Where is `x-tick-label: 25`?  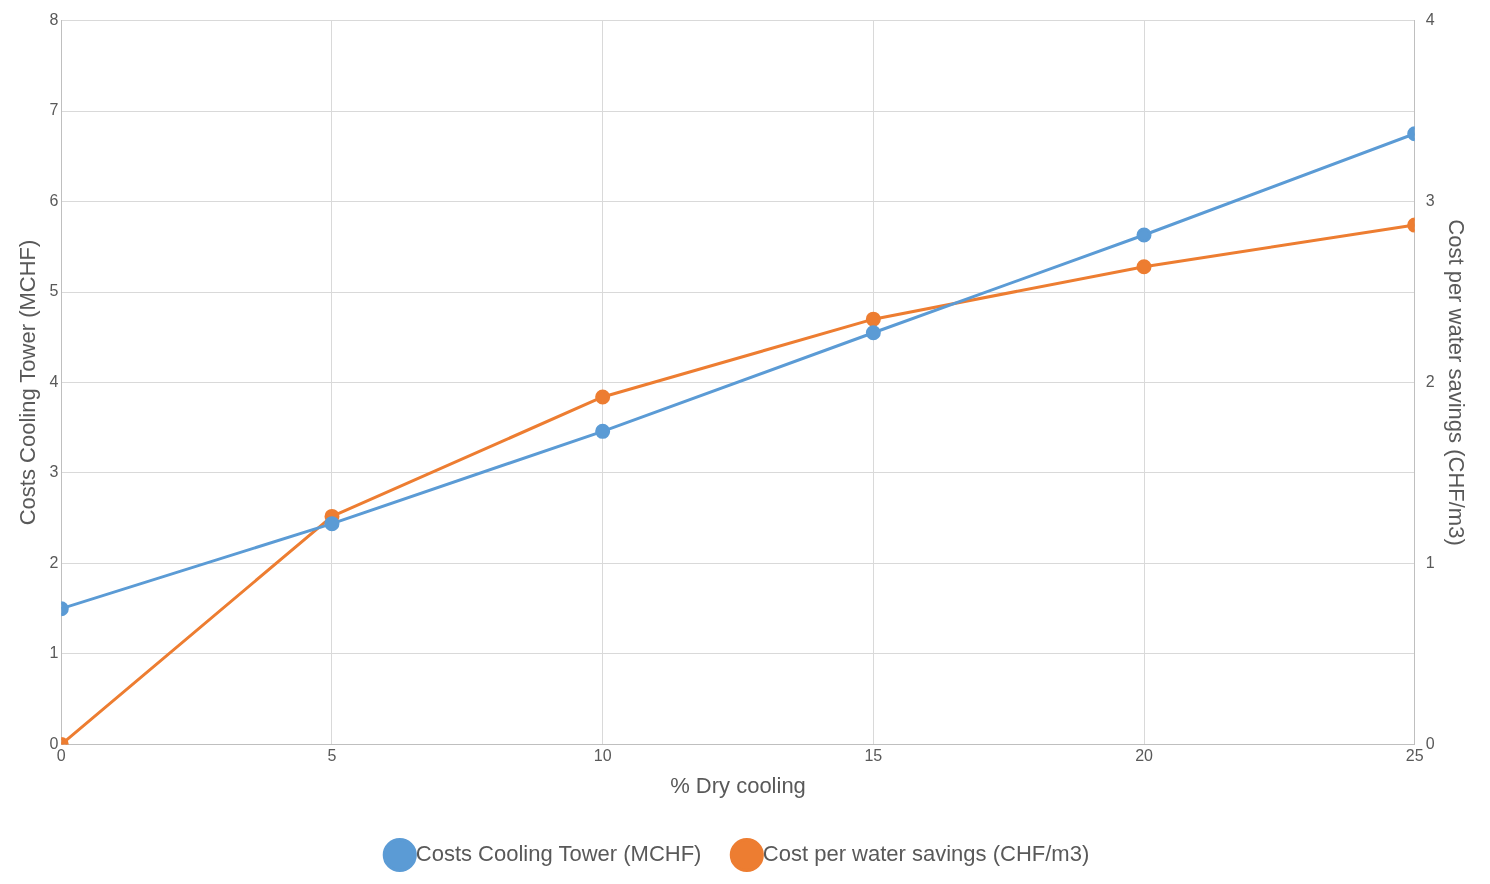
x-tick-label: 25 is located at coordinates (1414, 756).